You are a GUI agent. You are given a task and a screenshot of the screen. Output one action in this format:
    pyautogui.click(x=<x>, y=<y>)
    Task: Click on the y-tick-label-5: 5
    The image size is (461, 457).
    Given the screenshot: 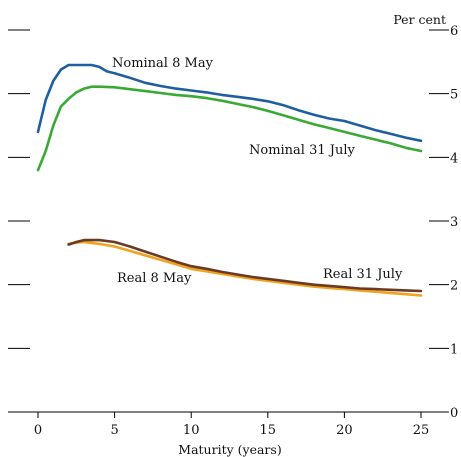 What is the action you would take?
    pyautogui.click(x=454, y=95)
    